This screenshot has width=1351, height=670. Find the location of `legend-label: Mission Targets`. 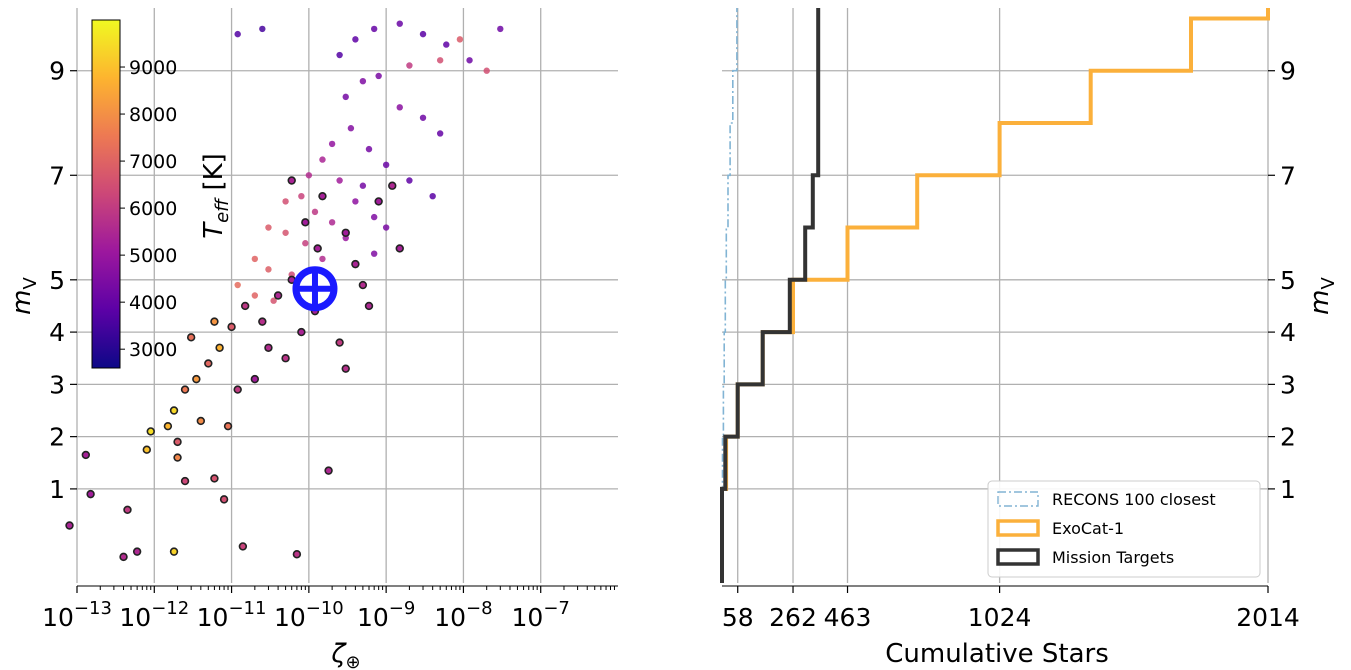

legend-label: Mission Targets is located at coordinates (1113, 557).